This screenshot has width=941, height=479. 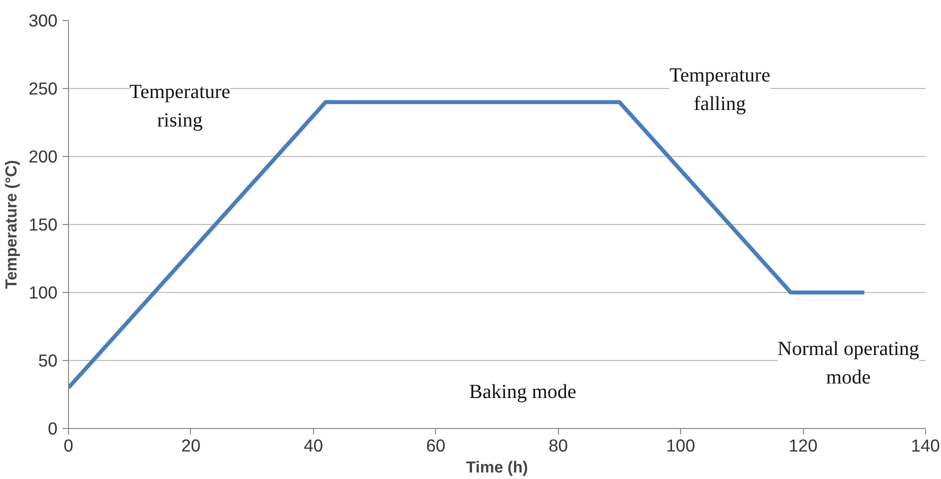 What do you see at coordinates (53, 428) in the screenshot?
I see `y-tick-label: 0` at bounding box center [53, 428].